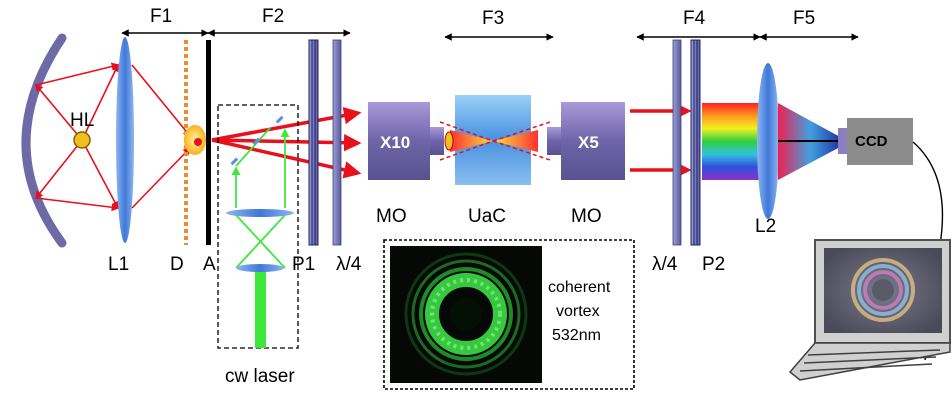  Describe the element at coordinates (82, 140) in the screenshot. I see `halogen-lamp-icon` at that location.